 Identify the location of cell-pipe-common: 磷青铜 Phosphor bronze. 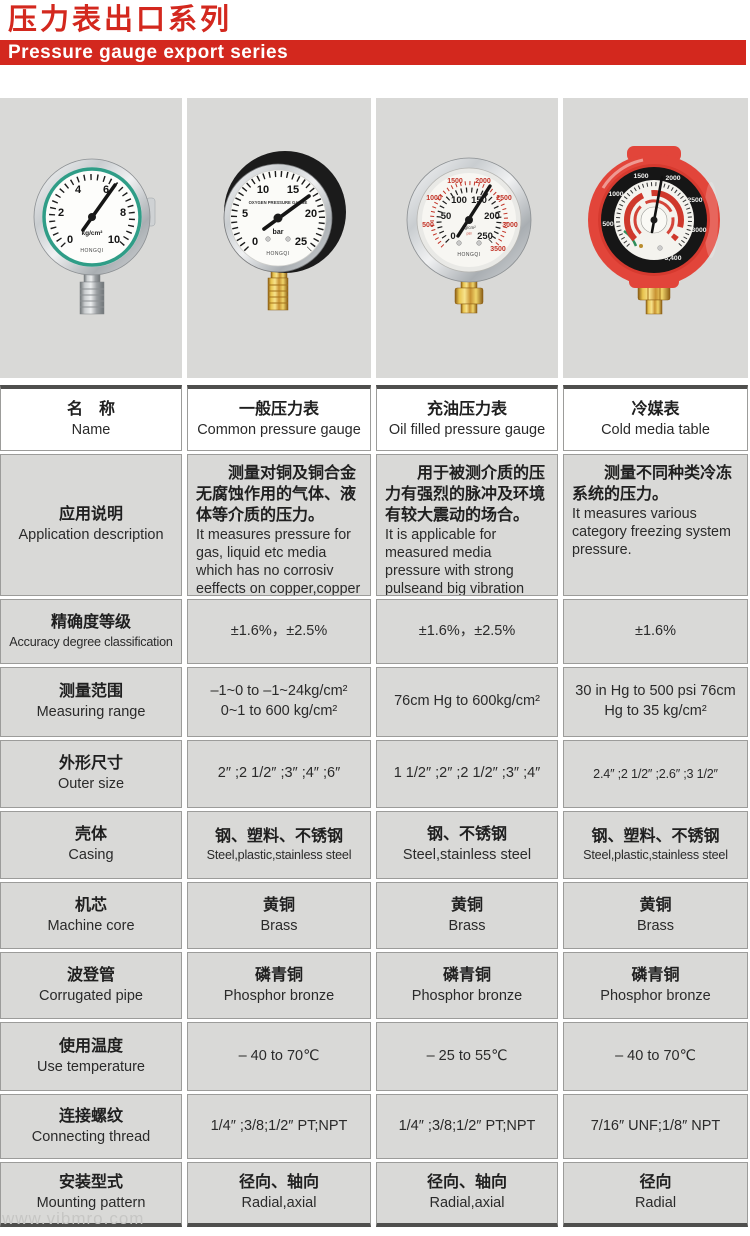
(279, 985).